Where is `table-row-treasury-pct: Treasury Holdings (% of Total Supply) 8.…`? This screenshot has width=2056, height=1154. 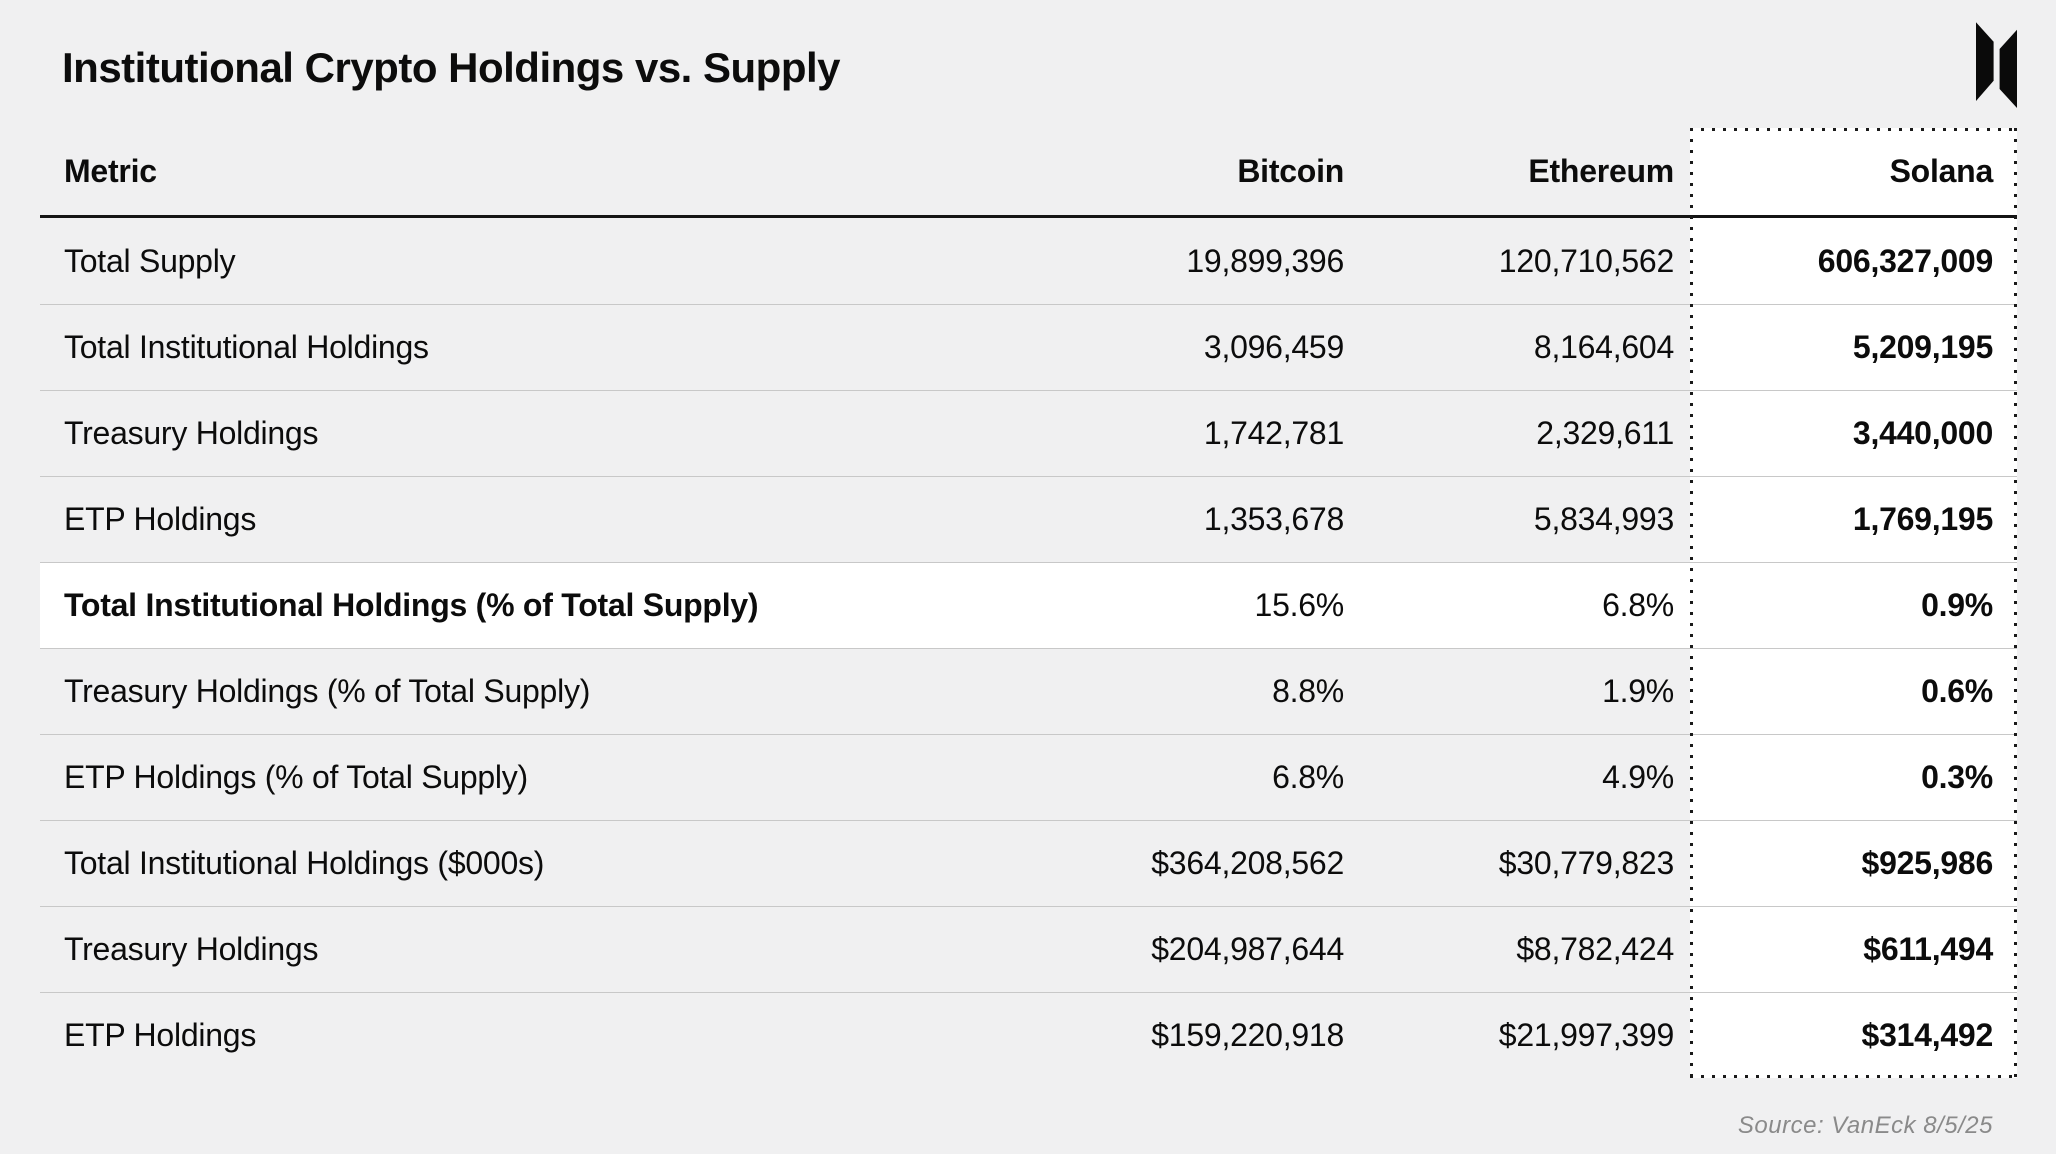
table-row-treasury-pct: Treasury Holdings (% of Total Supply) 8.… is located at coordinates (1028, 691).